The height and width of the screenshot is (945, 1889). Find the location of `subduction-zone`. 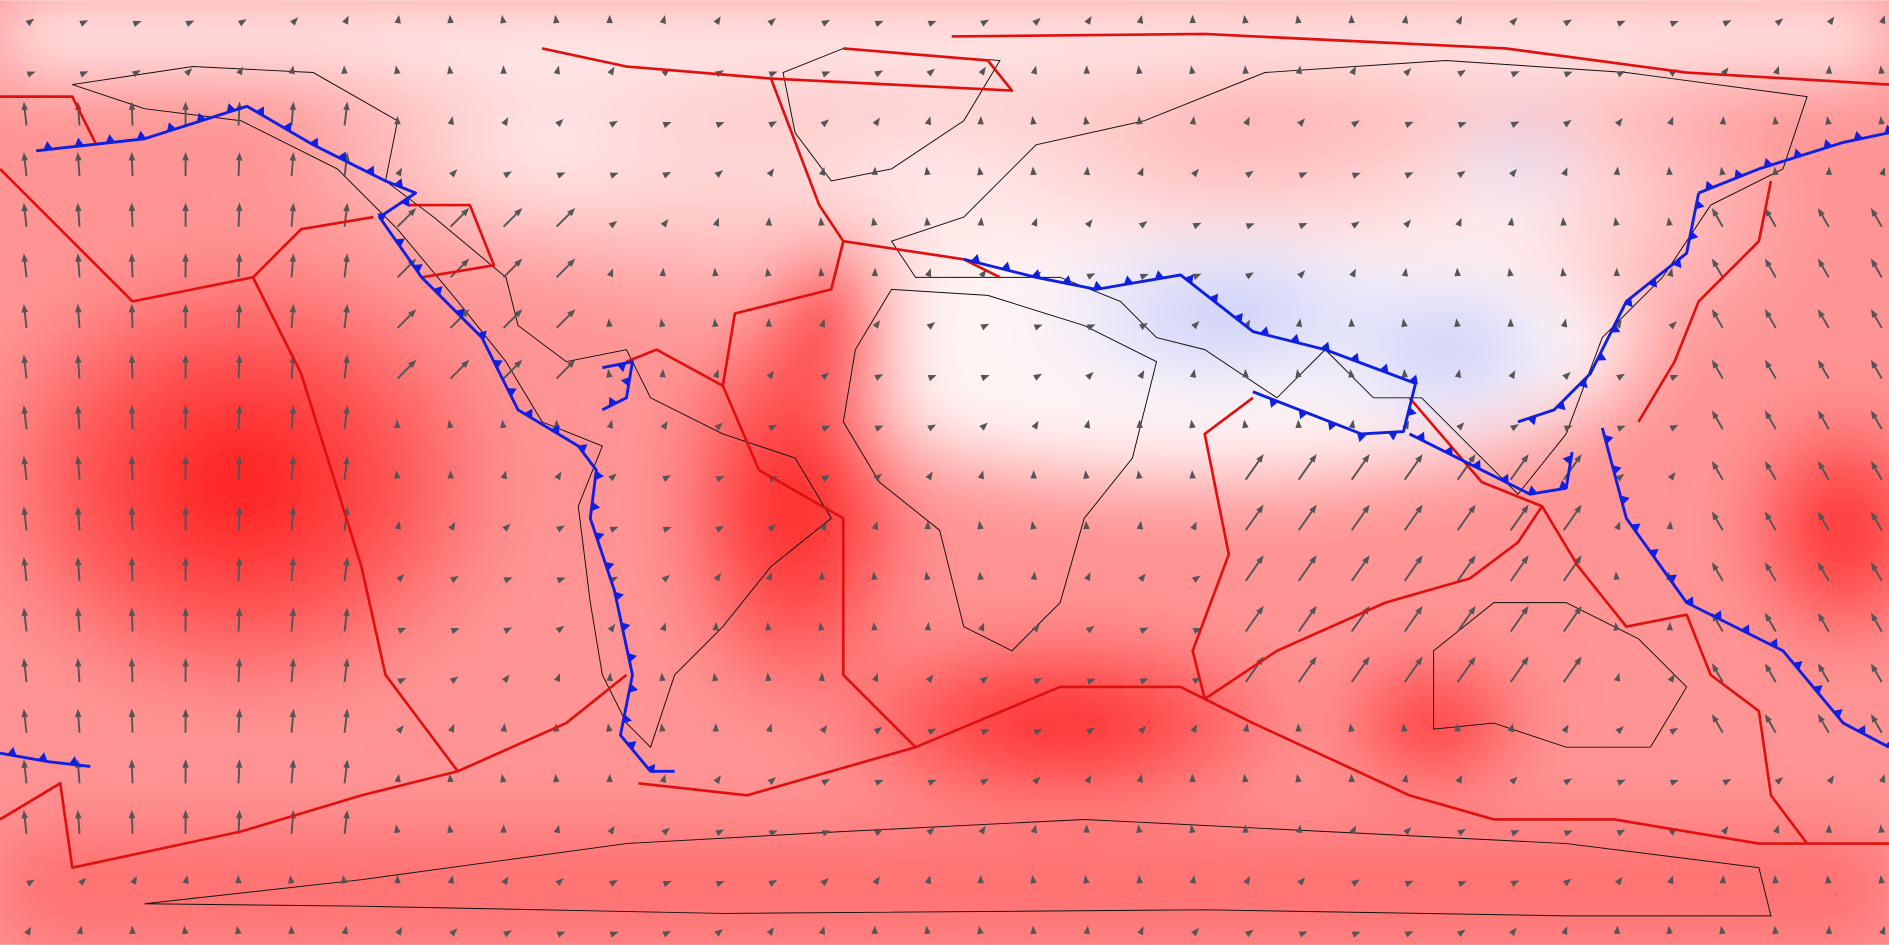

subduction-zone is located at coordinates (1609, 308).